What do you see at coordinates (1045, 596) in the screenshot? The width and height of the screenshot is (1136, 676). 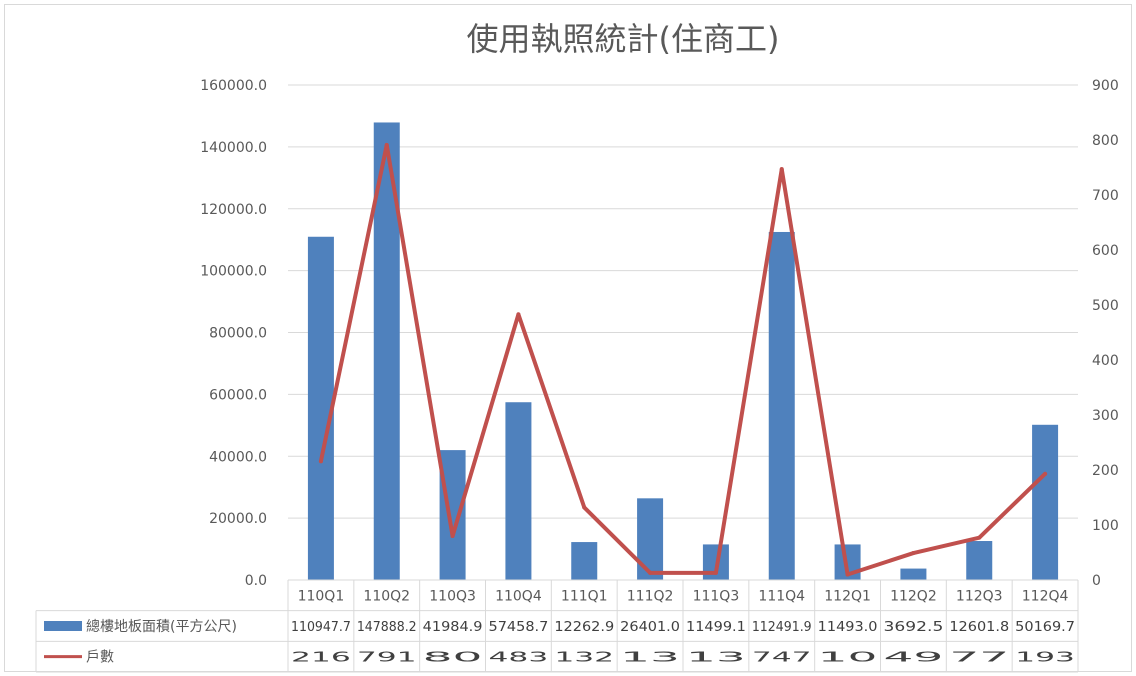 I see `x-tick-label: 112Q4` at bounding box center [1045, 596].